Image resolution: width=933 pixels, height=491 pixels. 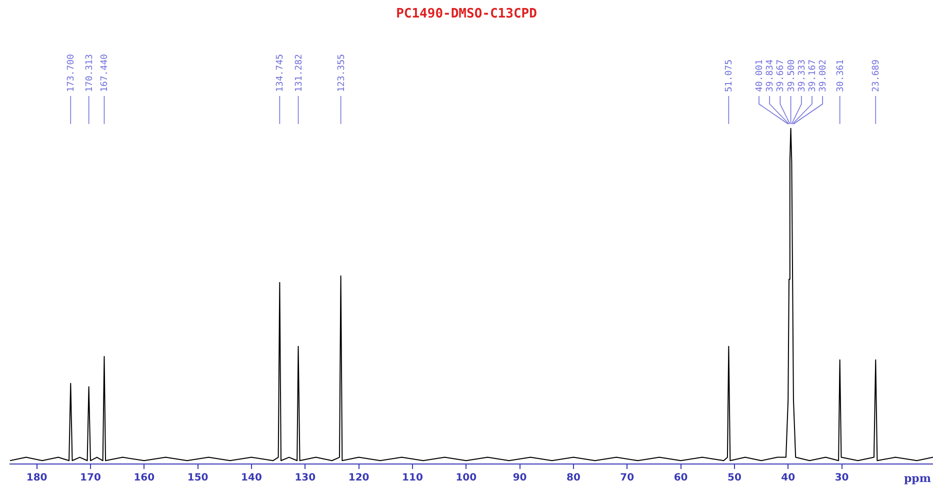 What do you see at coordinates (781, 75) in the screenshot?
I see `annotation: 39.667` at bounding box center [781, 75].